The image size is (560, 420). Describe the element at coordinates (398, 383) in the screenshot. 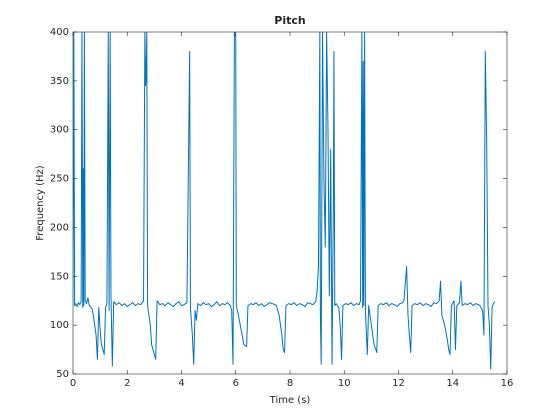

I see `x-tick-label: 12` at that location.